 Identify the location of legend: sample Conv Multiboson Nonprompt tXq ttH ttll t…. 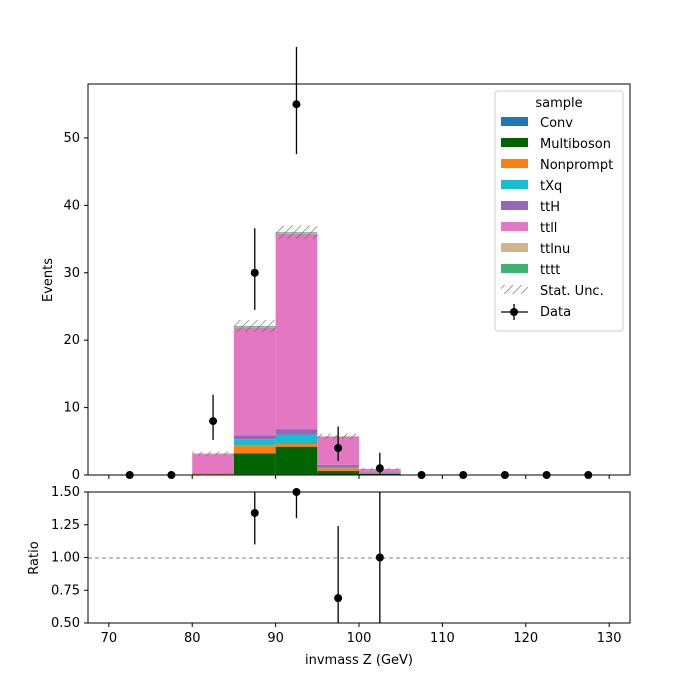
(559, 211).